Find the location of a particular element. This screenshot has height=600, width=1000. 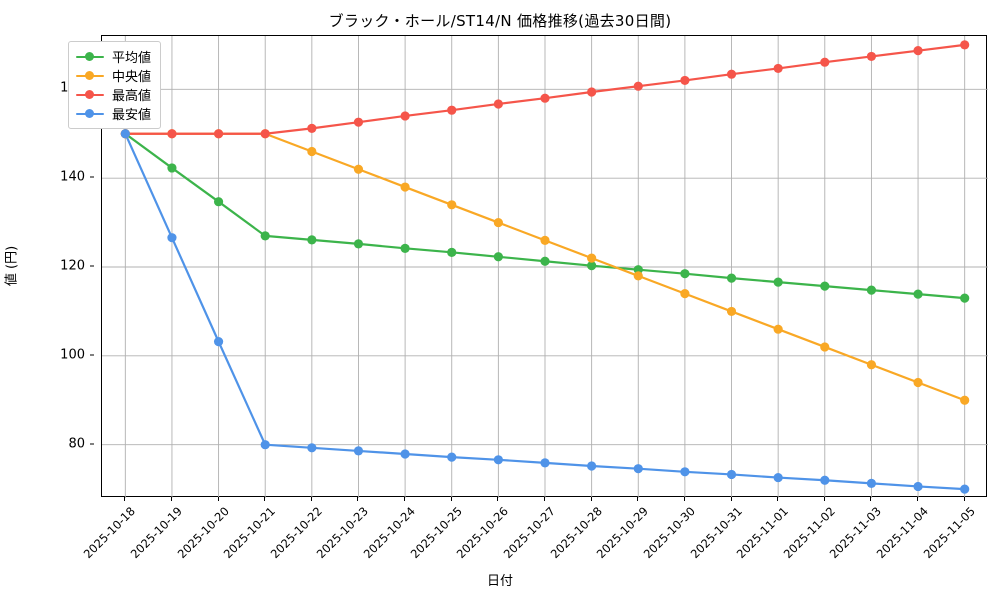

x-axis-label: 日付 is located at coordinates (499, 581).